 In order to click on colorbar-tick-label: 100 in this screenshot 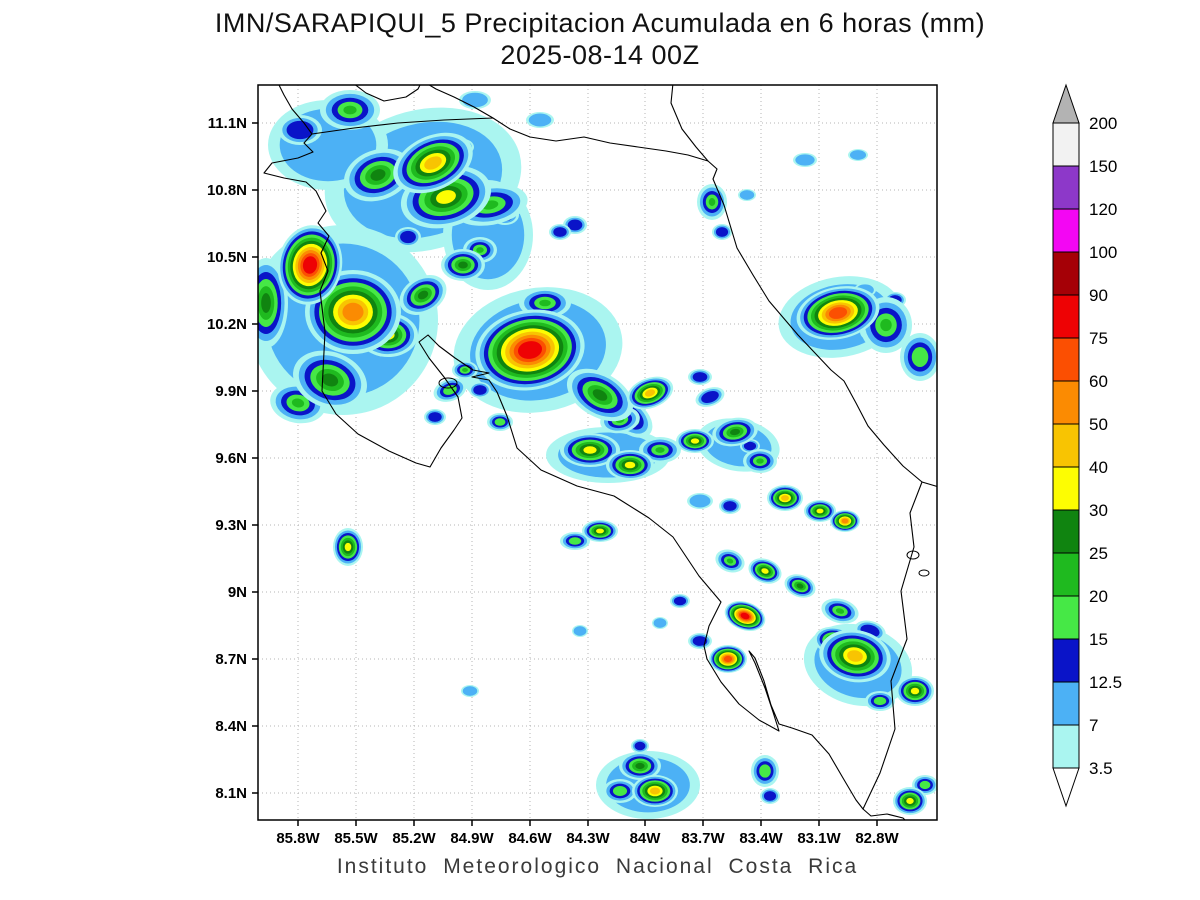, I will do `click(1103, 252)`.